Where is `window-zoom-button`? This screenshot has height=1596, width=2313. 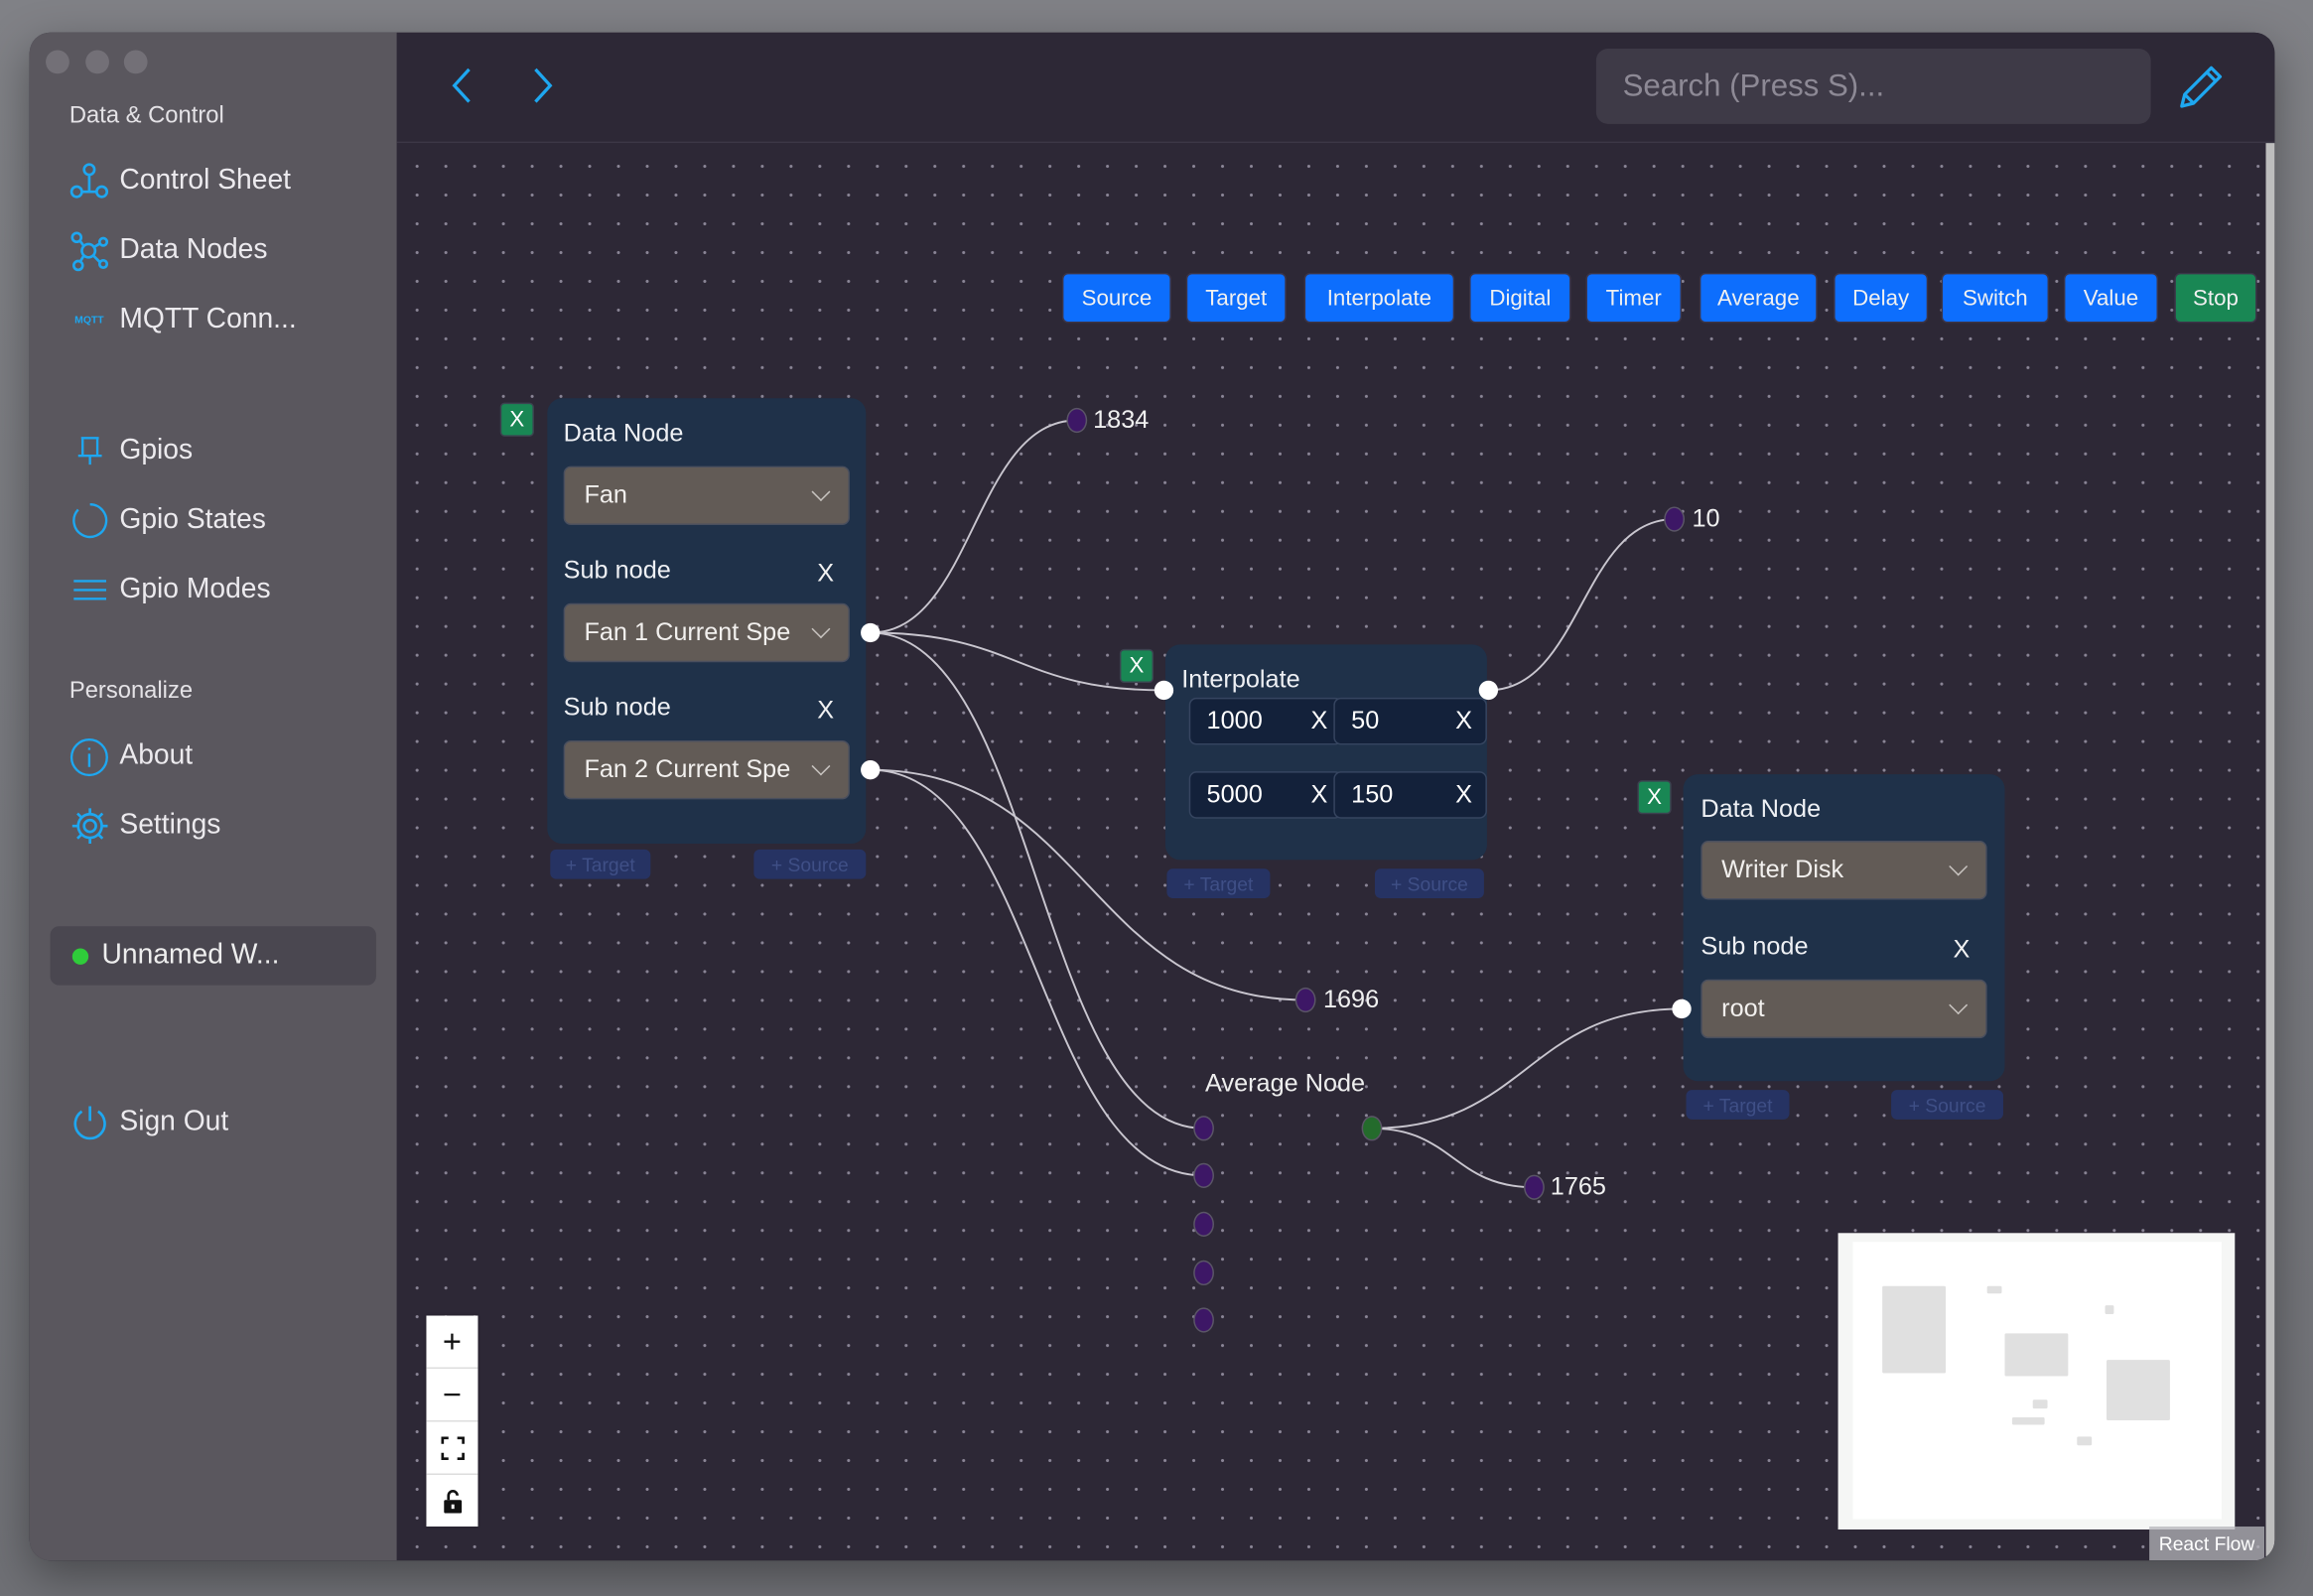
window-zoom-button is located at coordinates (135, 62).